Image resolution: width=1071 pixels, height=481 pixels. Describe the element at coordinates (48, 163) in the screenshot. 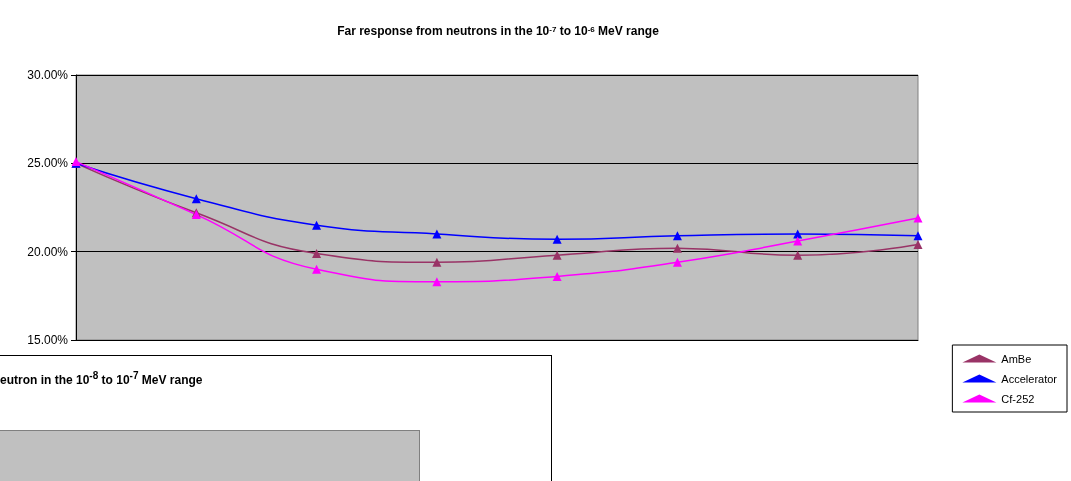

I see `y-tick-label: 25.00%` at that location.